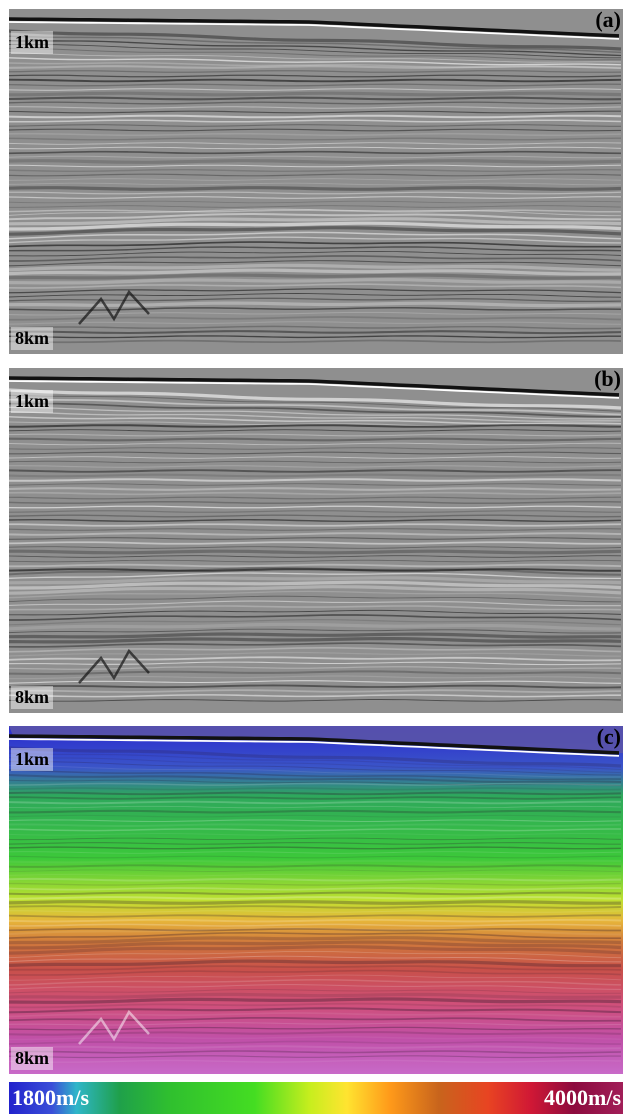  What do you see at coordinates (50, 1097) in the screenshot?
I see `colorbar-min-label: 1800m/s` at bounding box center [50, 1097].